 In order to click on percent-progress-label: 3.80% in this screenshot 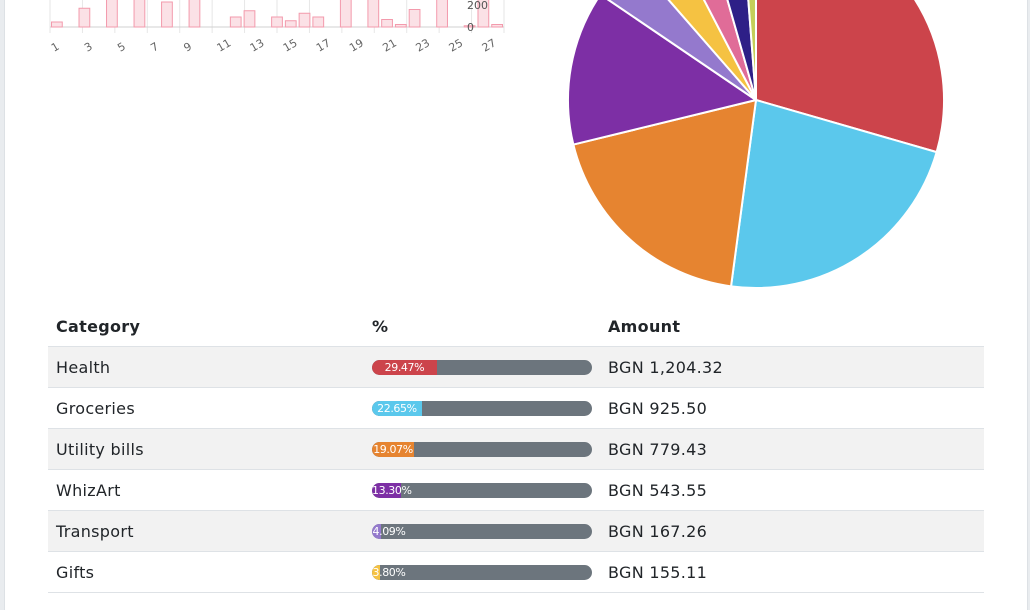, I will do `click(389, 572)`.